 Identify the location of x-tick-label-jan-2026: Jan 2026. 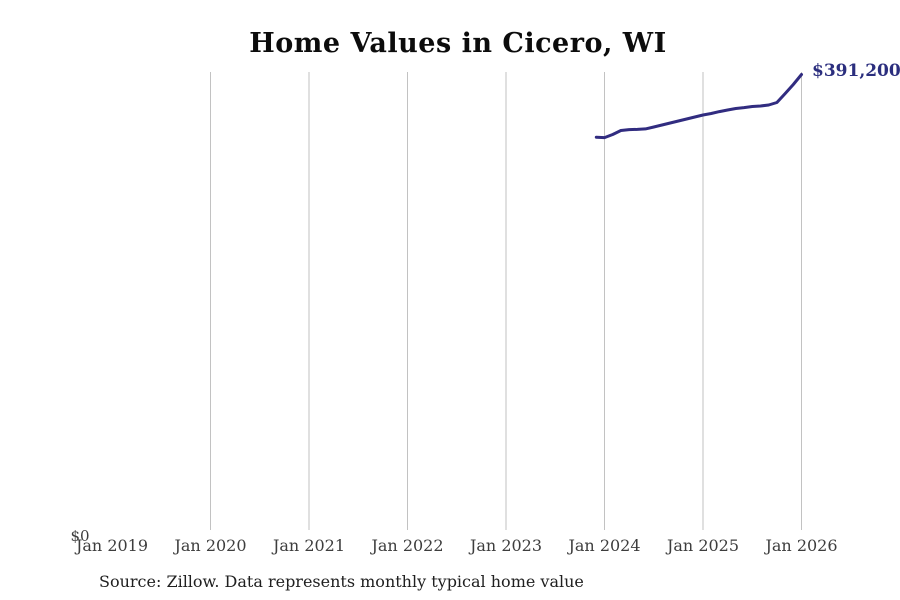
(801, 545).